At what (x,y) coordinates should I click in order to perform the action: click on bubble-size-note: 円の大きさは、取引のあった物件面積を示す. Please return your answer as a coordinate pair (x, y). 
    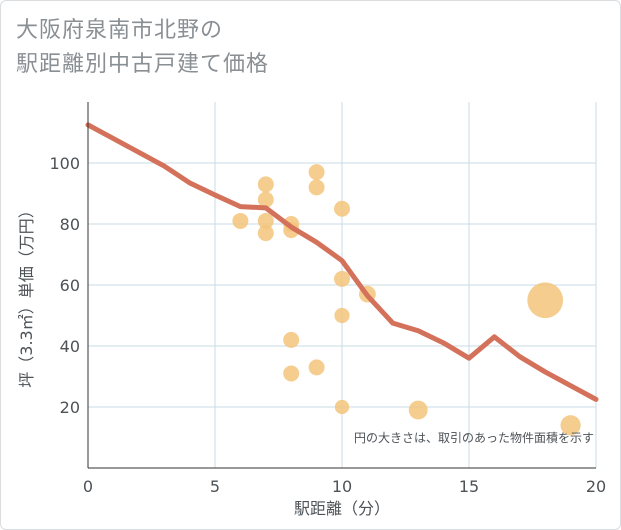
    Looking at the image, I should click on (474, 437).